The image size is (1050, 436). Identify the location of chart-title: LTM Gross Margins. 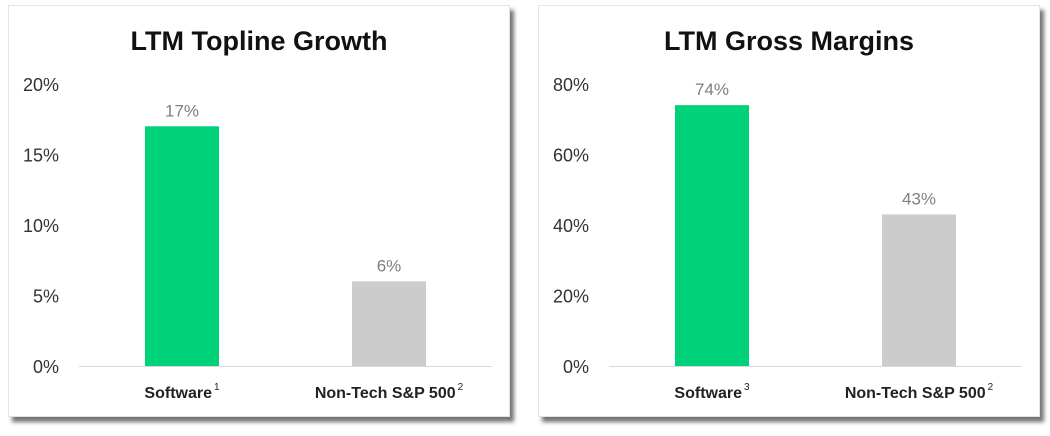
(789, 41).